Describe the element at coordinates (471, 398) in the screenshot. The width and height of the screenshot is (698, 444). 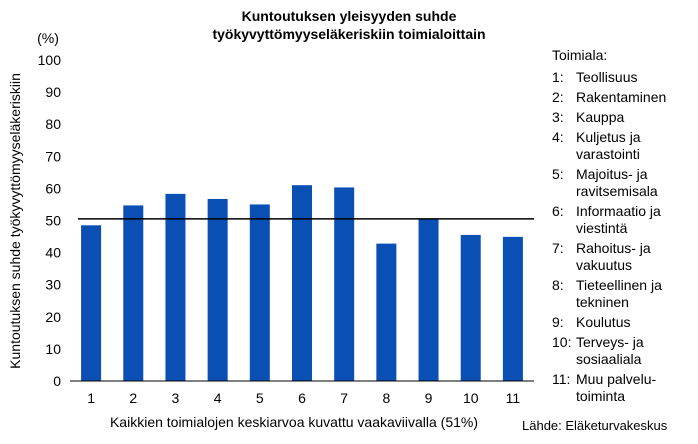
I see `x-tick-label: 10` at that location.